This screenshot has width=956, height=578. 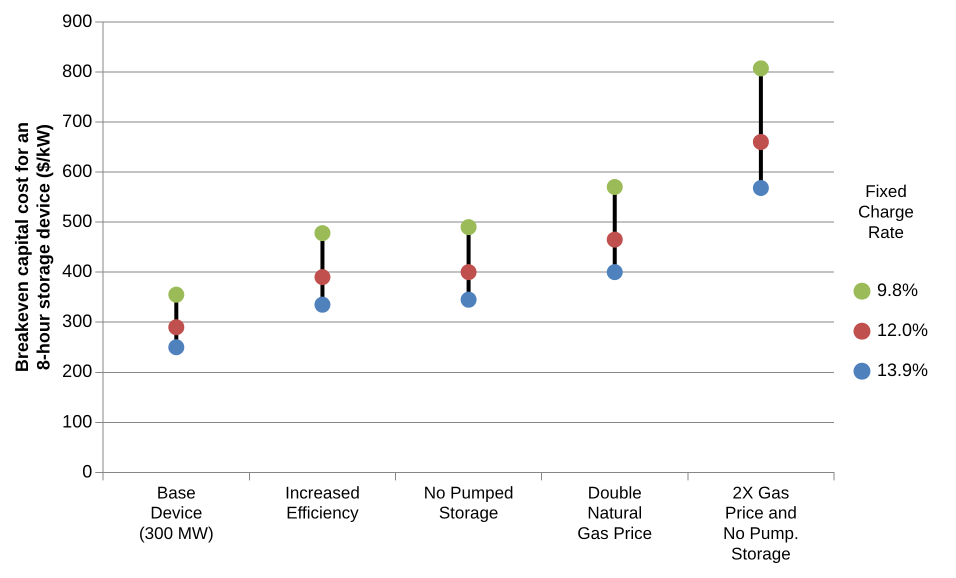 What do you see at coordinates (77, 120) in the screenshot?
I see `y-tick-label: 700` at bounding box center [77, 120].